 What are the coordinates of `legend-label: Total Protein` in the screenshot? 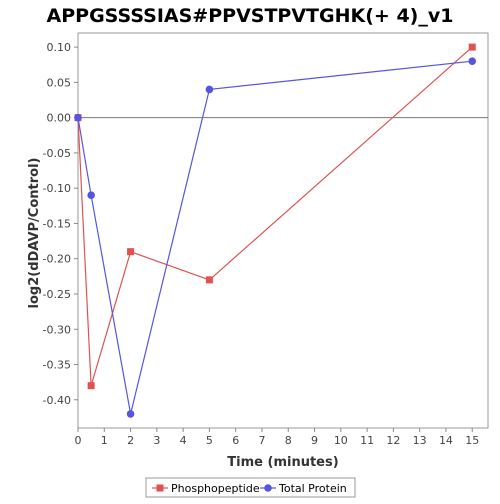 It's located at (312, 488).